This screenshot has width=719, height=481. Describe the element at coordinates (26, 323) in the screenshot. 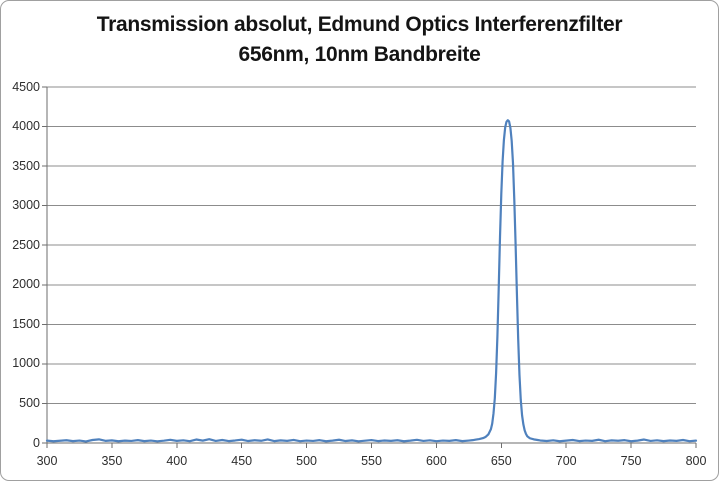

I see `y-axis-tick-label-1500: 1500` at that location.